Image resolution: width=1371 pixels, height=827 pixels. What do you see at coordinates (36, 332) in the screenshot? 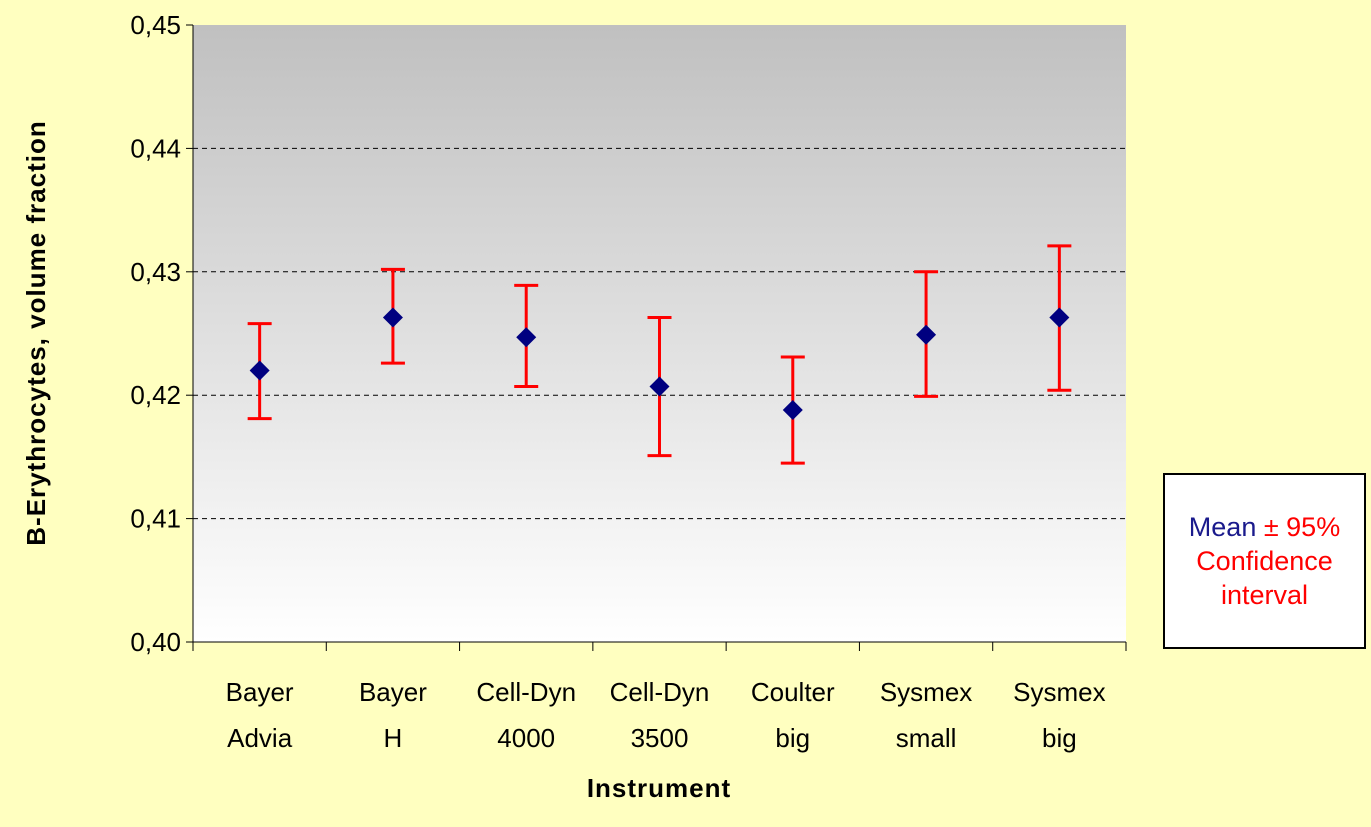
I see `y-axis-title: B-Erythrocytes, volume fraction` at bounding box center [36, 332].